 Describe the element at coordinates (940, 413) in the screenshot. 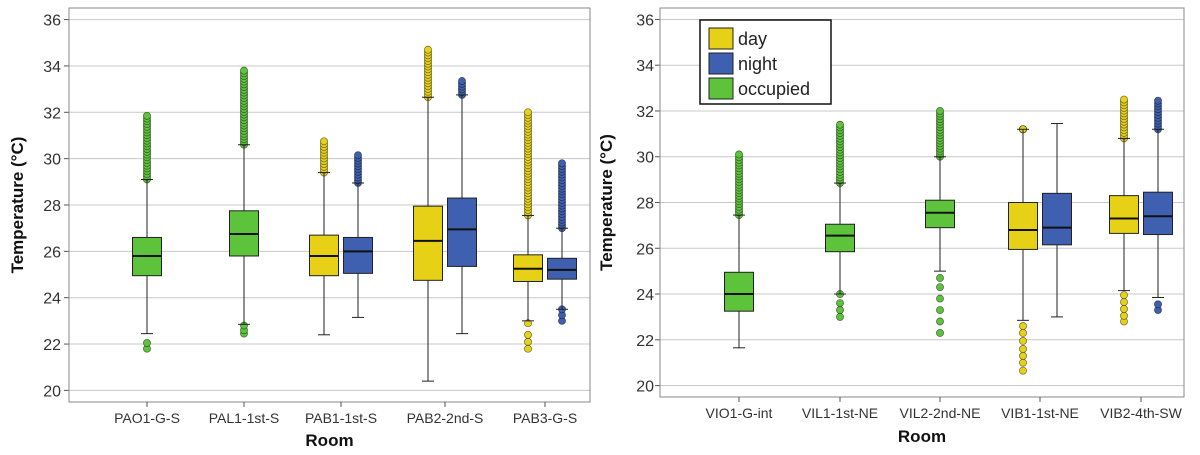

I see `x-tick-label: VIL2-2nd-NE` at that location.